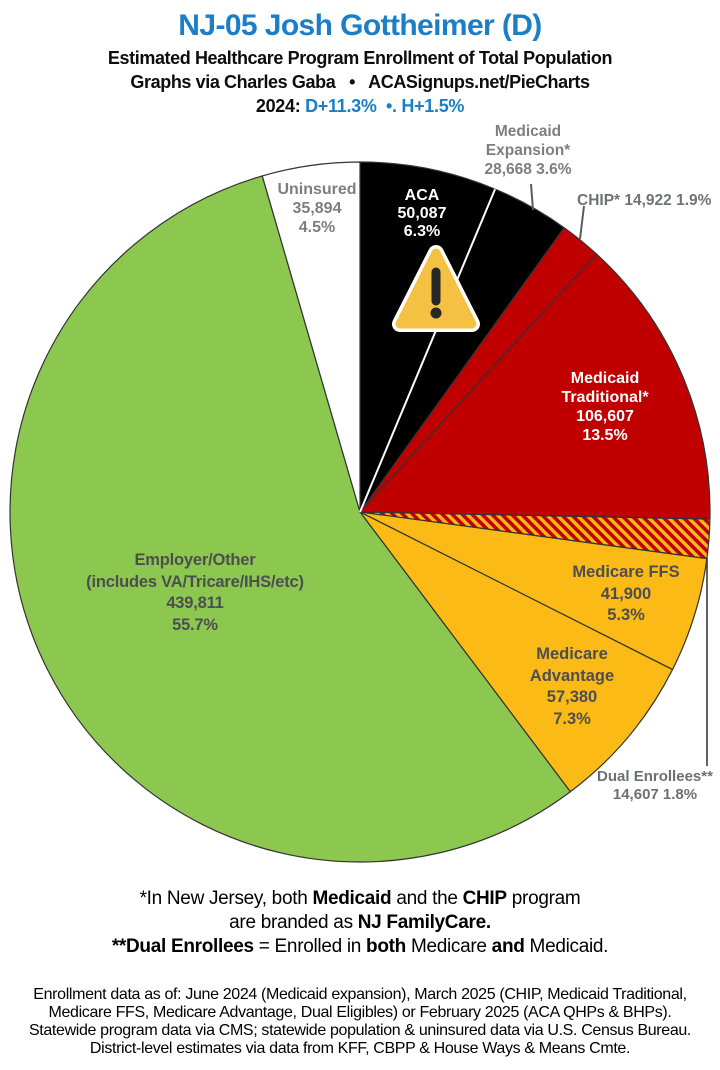 The width and height of the screenshot is (720, 1070). What do you see at coordinates (572, 686) in the screenshot?
I see `medicare-advantage-label: Medicare Advantage 57,380 7.3%` at bounding box center [572, 686].